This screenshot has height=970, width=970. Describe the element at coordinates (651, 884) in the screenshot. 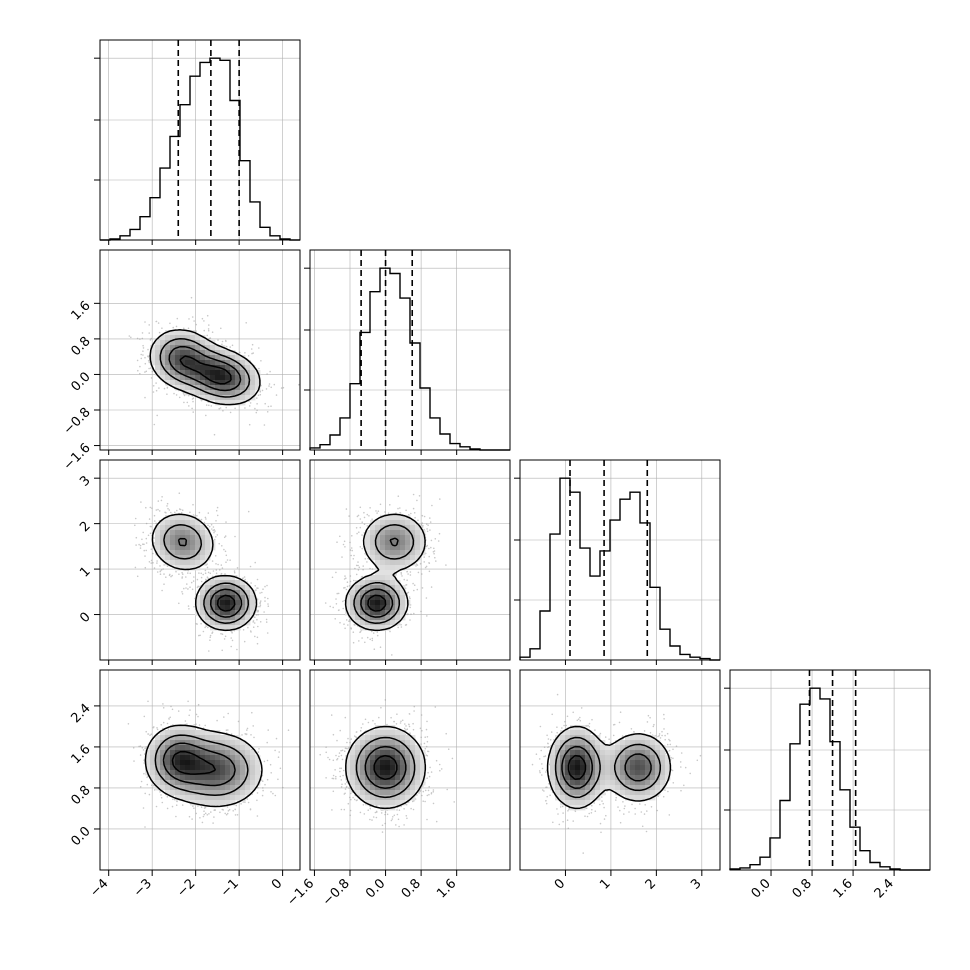

I see `x-tick-label: 2` at that location.